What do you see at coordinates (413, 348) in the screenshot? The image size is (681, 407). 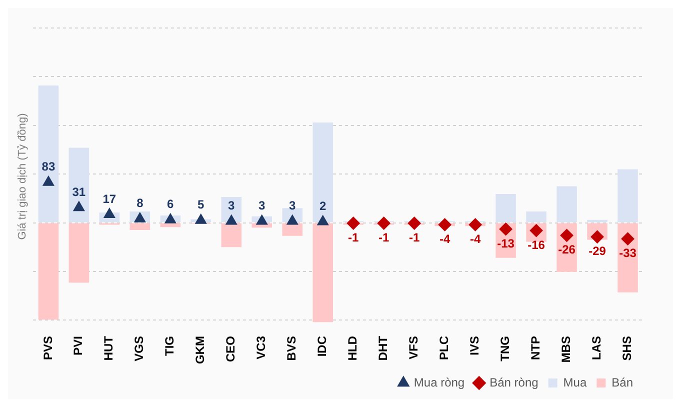 I see `x-tick-label: VFS` at bounding box center [413, 348].